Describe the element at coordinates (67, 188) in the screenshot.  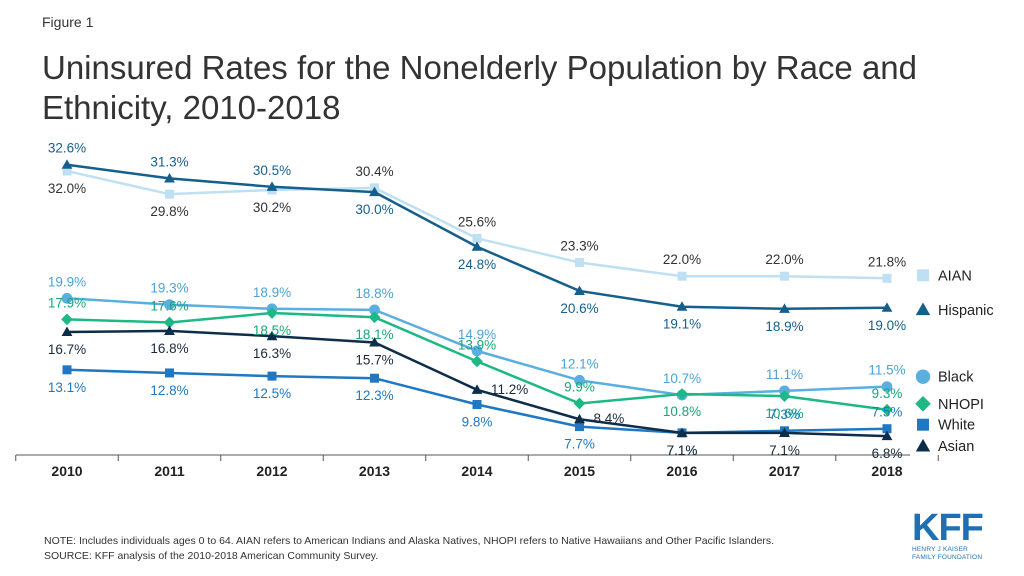
I see `data-label-aian: 32.0%` at that location.